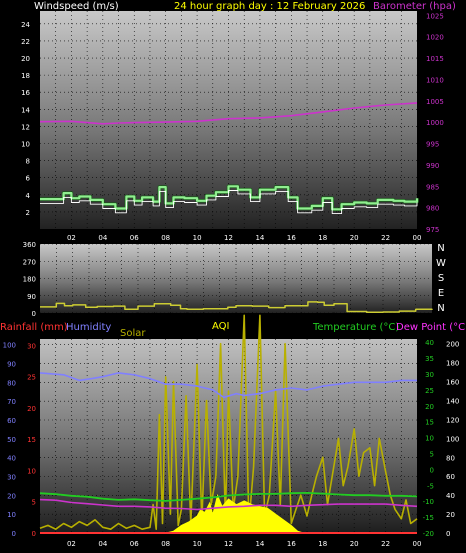  Describe the element at coordinates (34, 534) in the screenshot. I see `rainfall-tick-label: 0` at that location.